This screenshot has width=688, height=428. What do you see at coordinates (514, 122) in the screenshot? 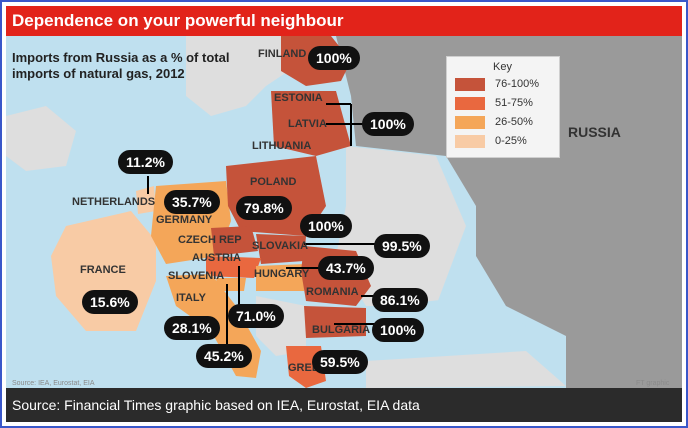
I see `legend-label: 26-50%` at bounding box center [514, 122].